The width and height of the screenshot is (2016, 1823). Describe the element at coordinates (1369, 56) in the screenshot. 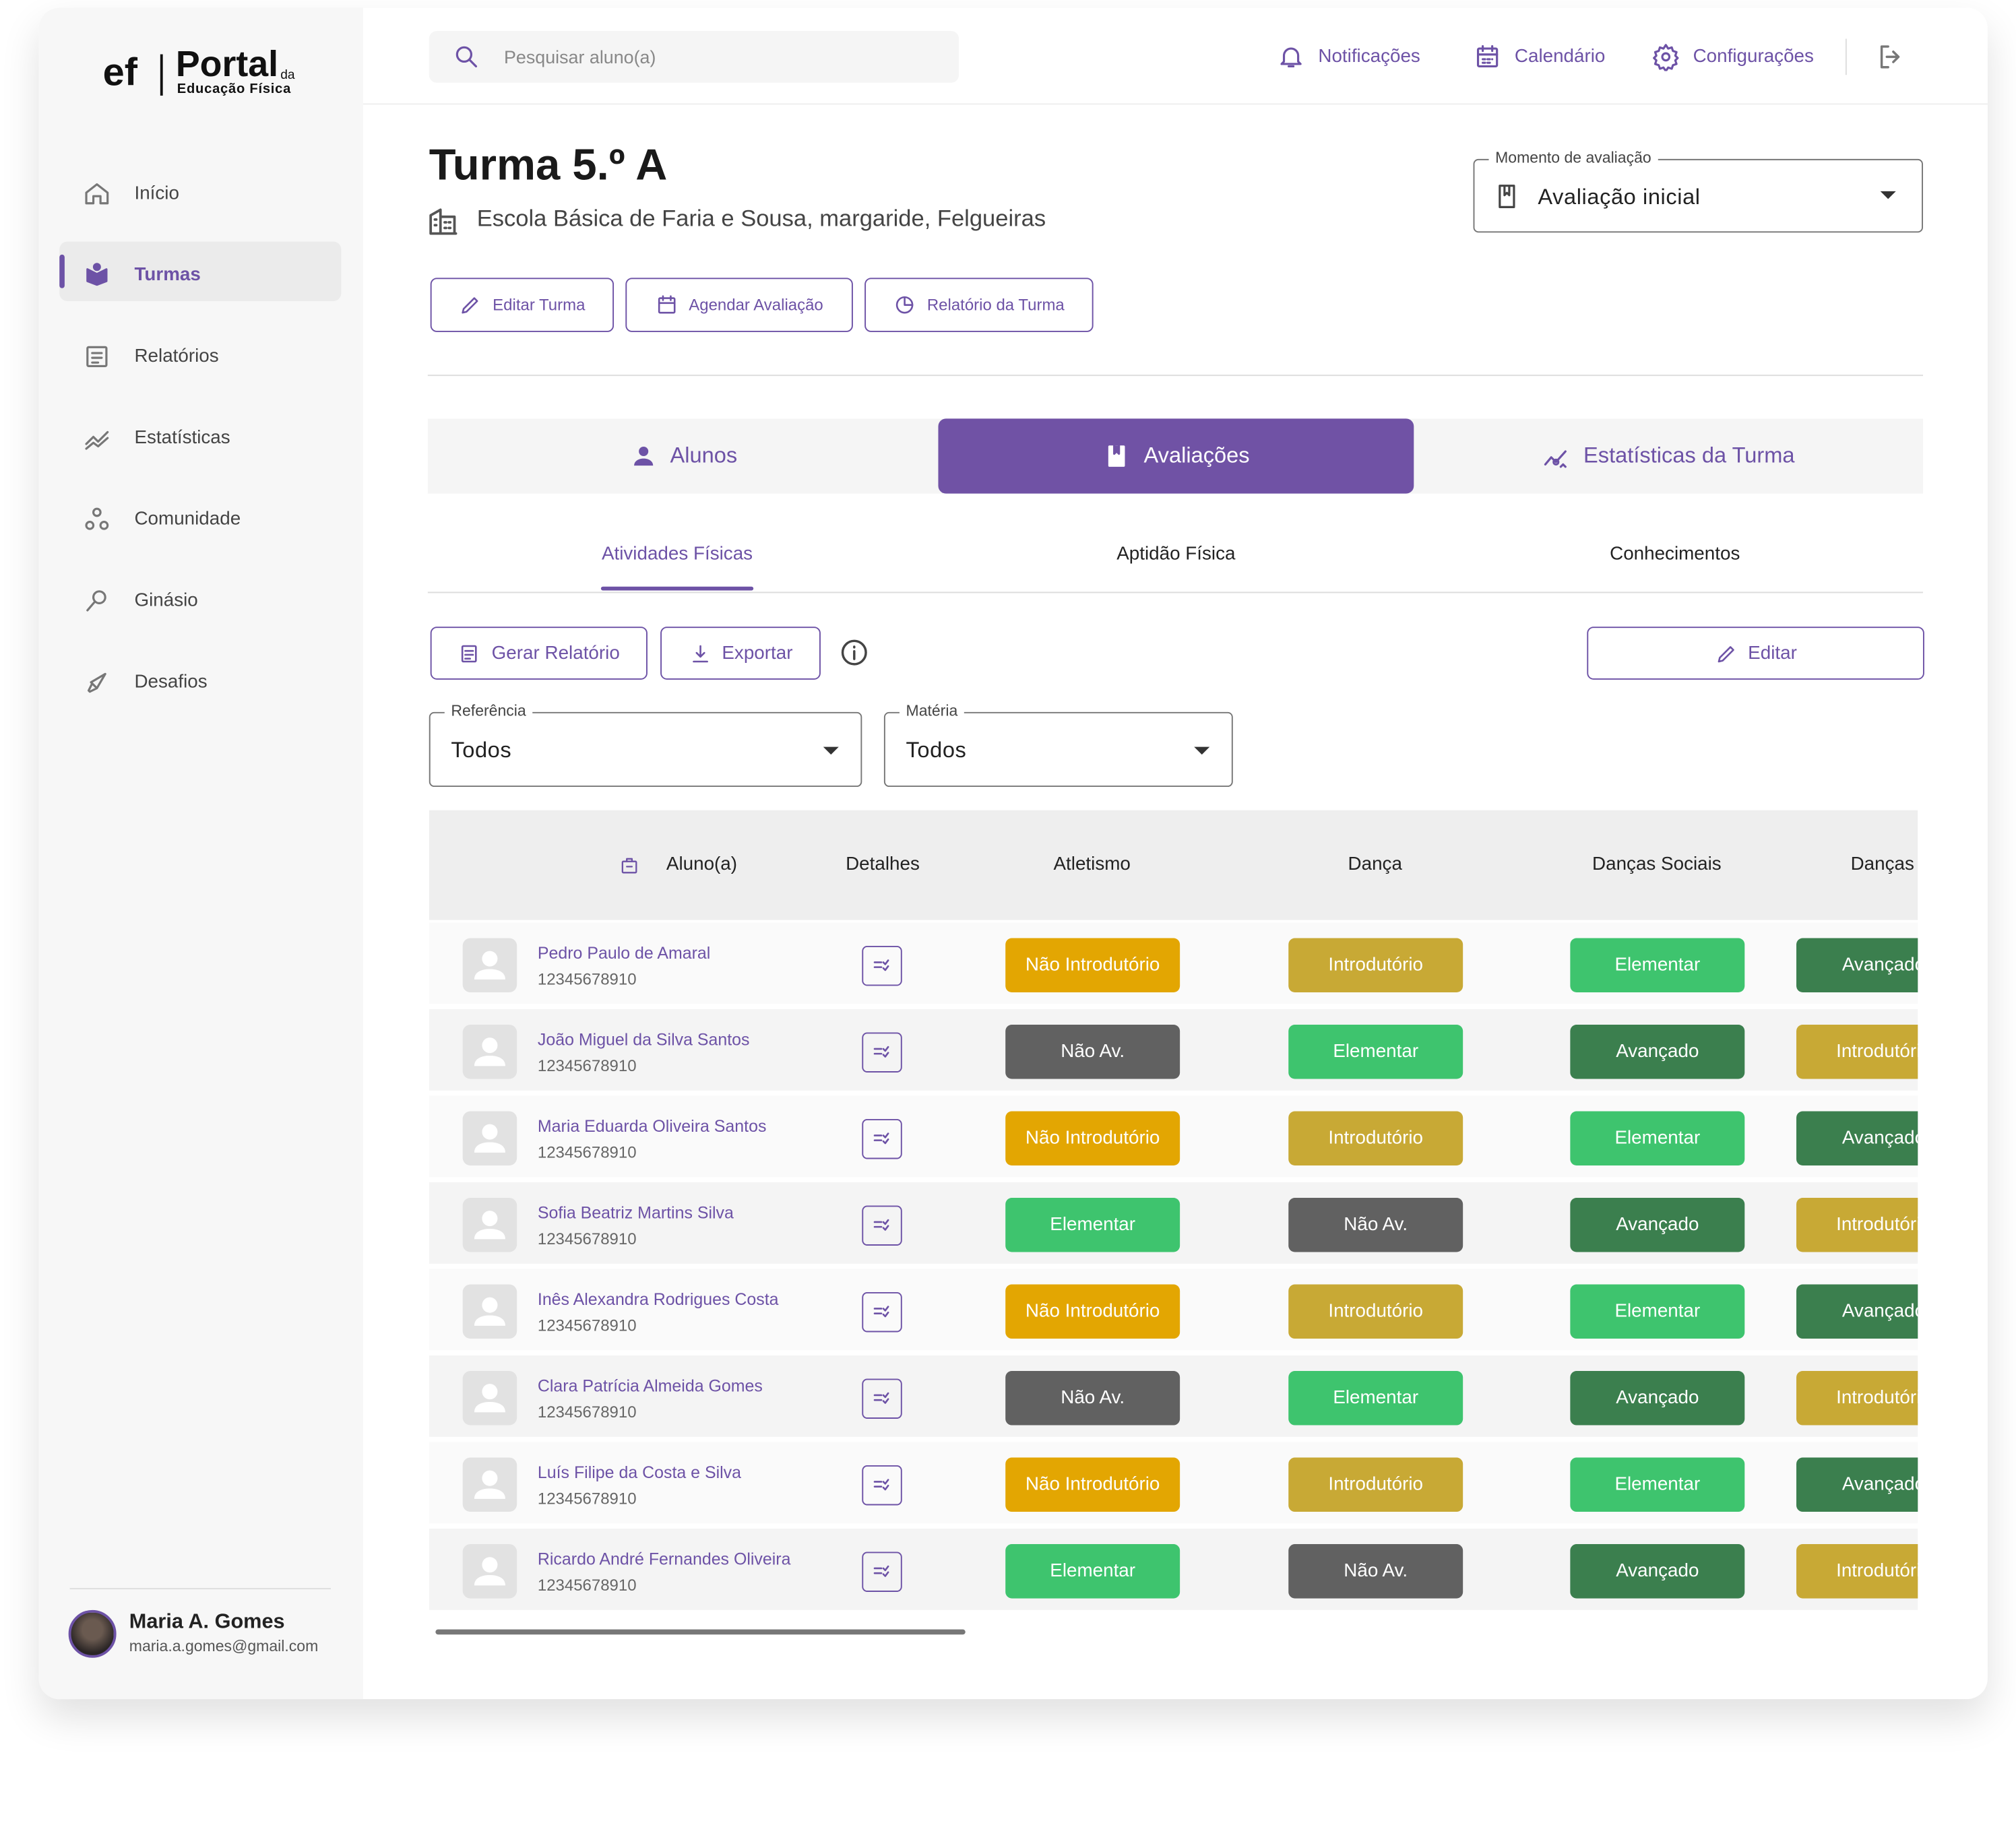

I see `top-link: Notificações` at that location.